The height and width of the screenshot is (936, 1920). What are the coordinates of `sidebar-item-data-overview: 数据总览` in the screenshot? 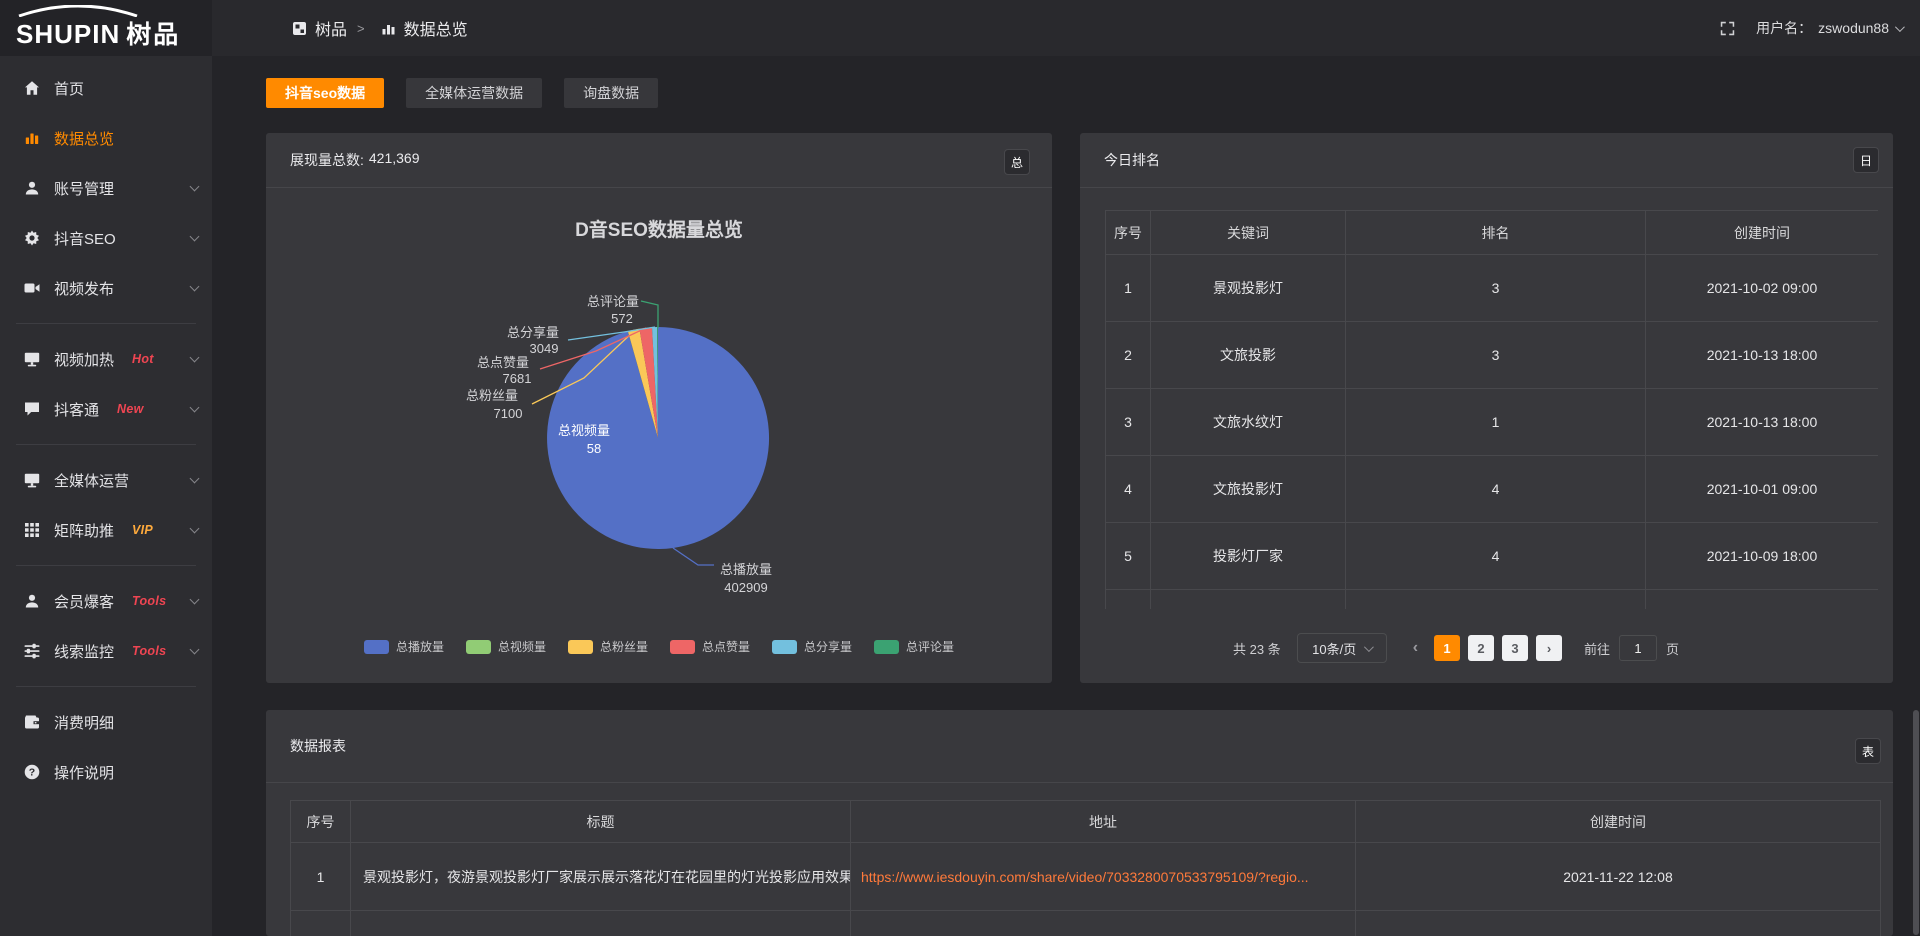 It's located at (106, 138).